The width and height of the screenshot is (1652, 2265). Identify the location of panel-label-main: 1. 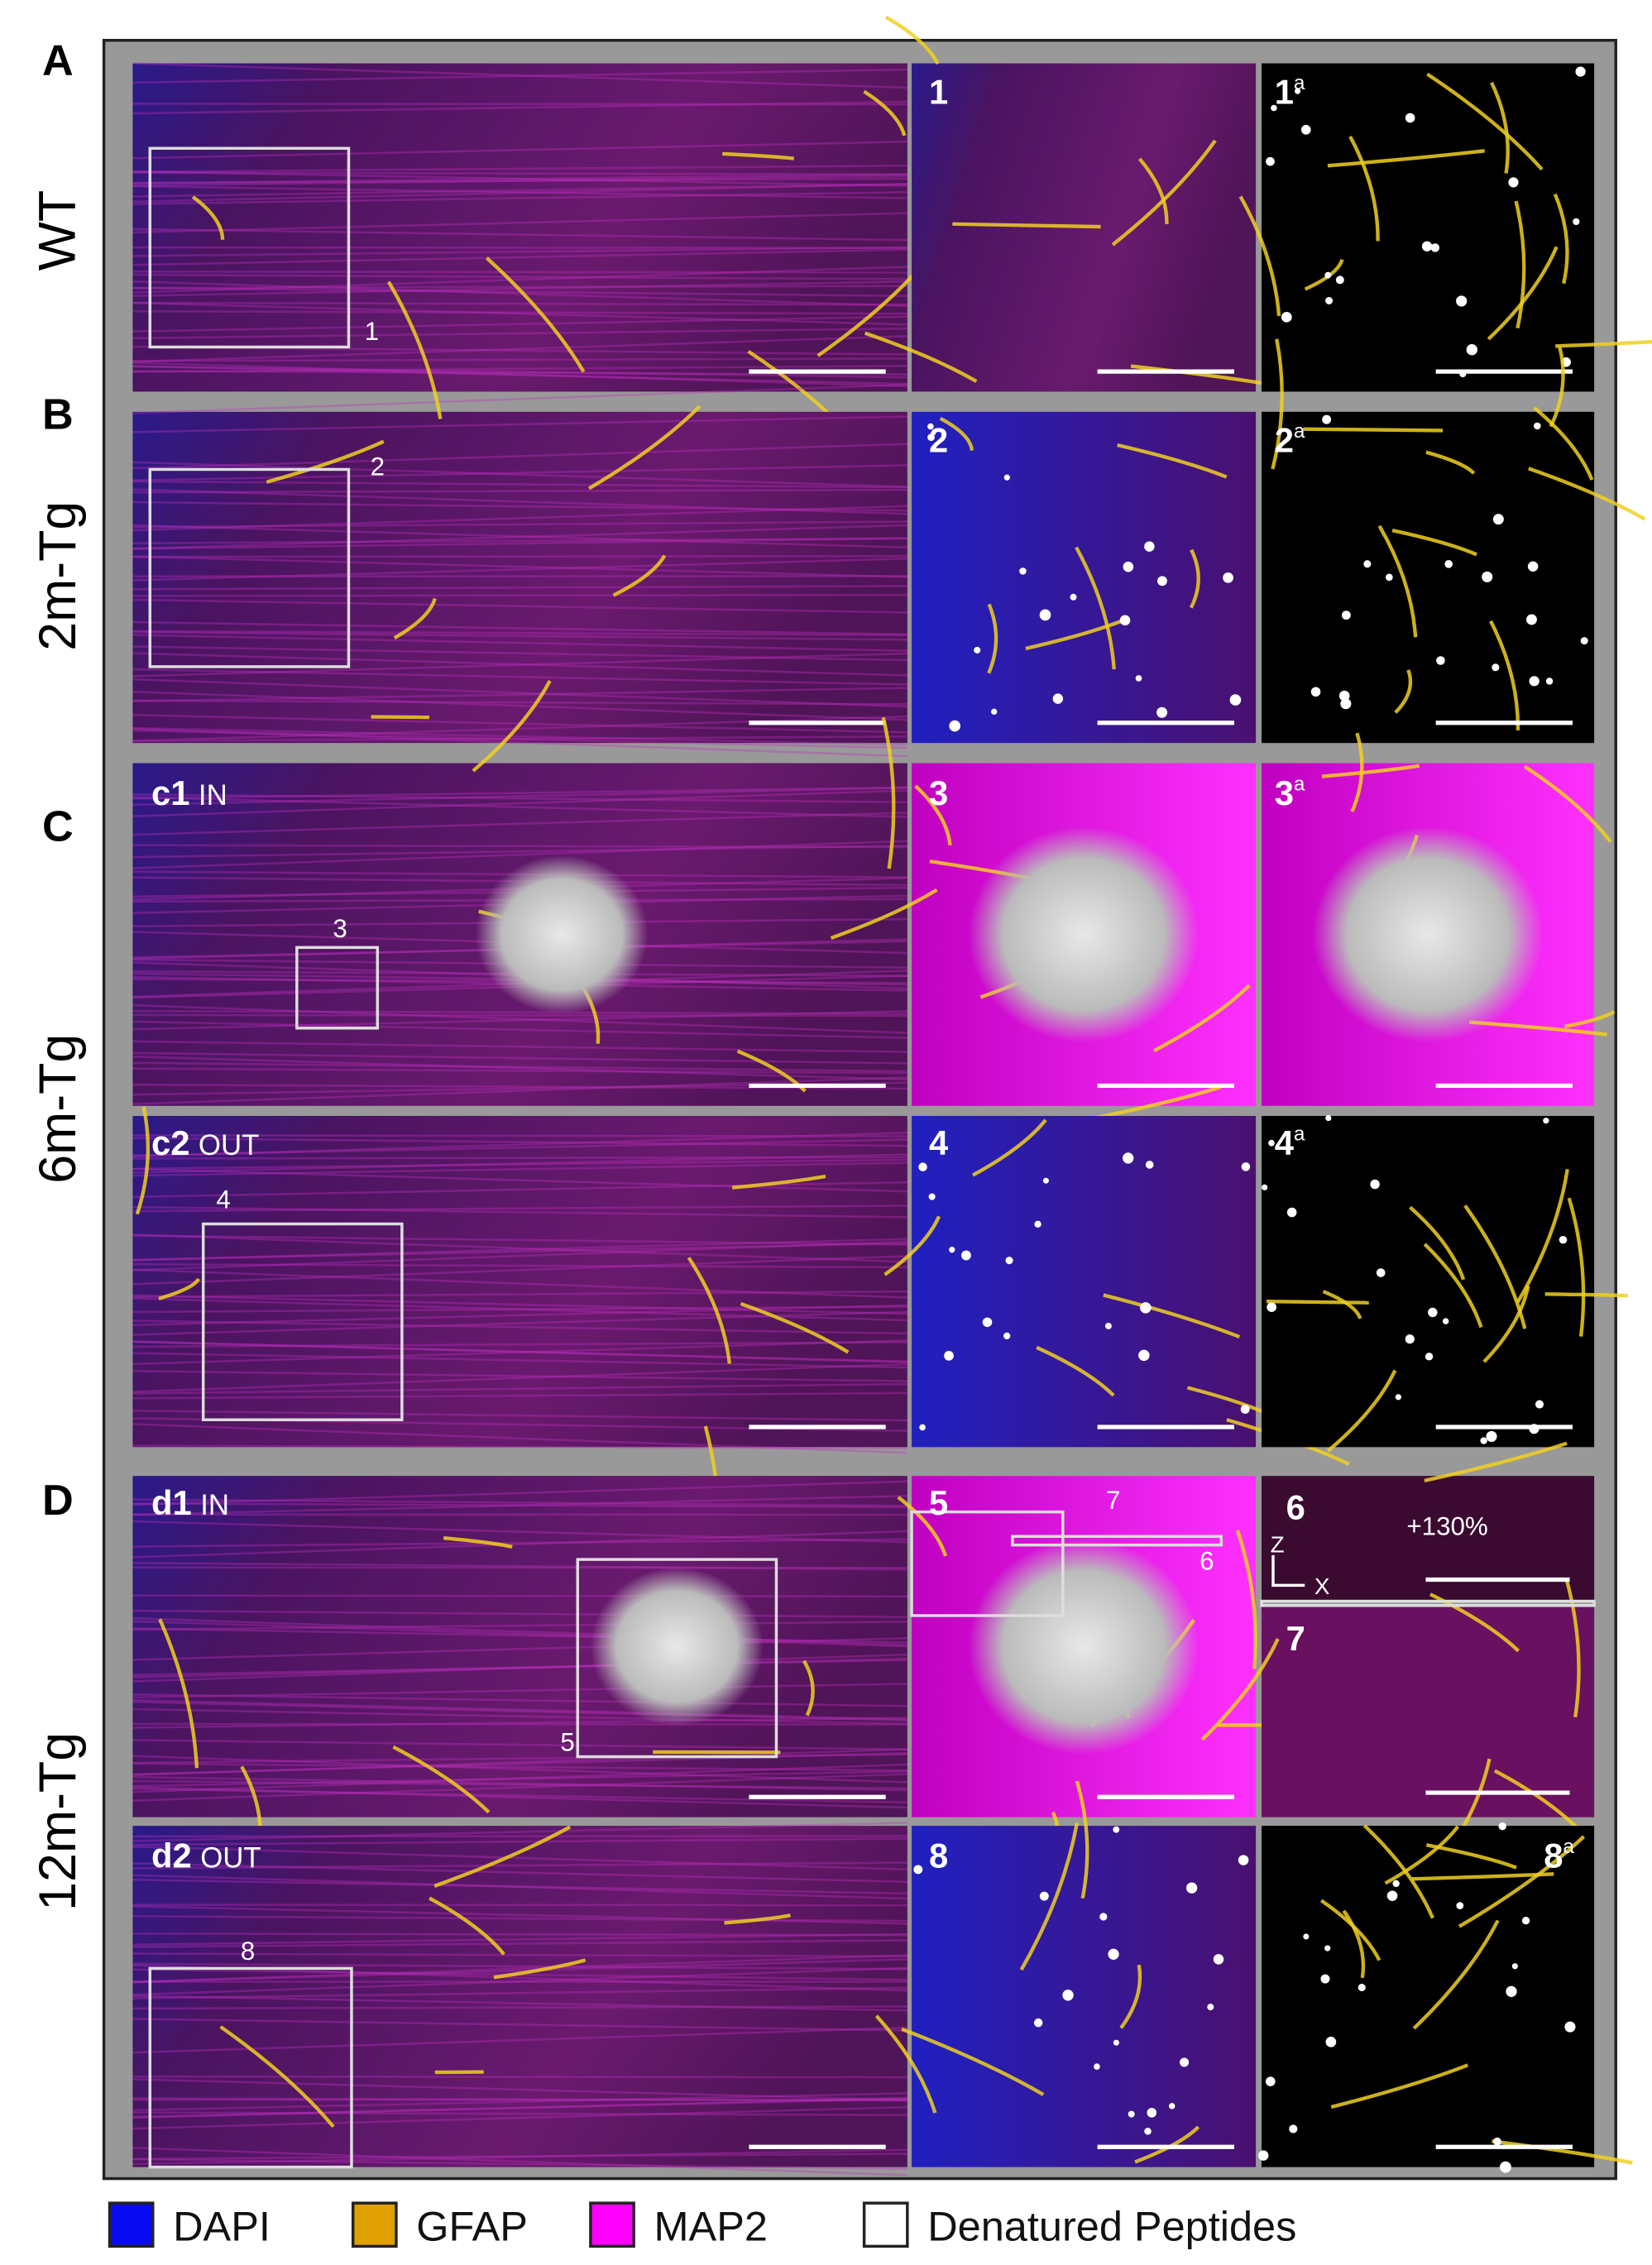
(938, 91).